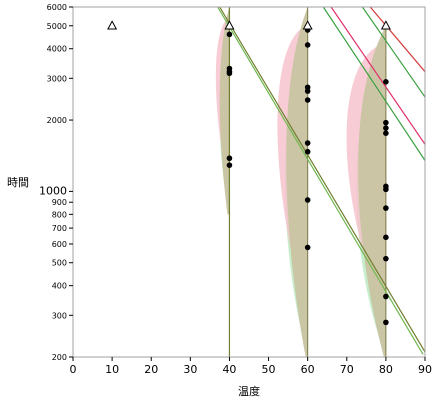  Describe the element at coordinates (347, 369) in the screenshot. I see `x-tick-label: 70` at that location.